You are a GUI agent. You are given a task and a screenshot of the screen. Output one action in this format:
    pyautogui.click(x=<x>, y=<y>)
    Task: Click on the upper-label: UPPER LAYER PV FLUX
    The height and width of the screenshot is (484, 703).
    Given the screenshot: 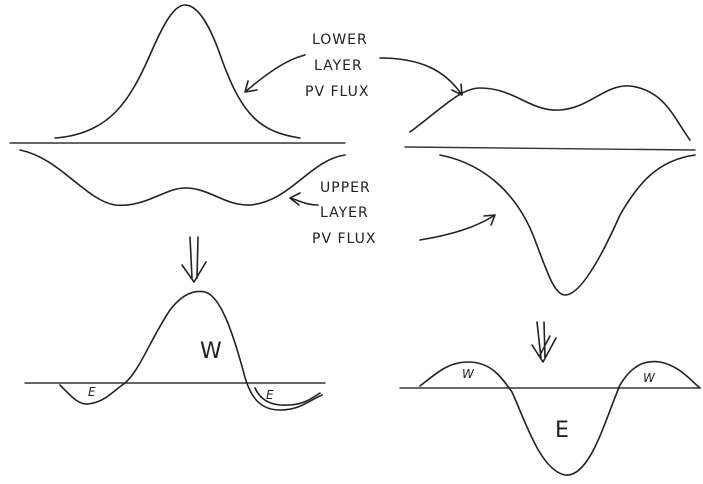 What is the action you would take?
    pyautogui.click(x=344, y=213)
    